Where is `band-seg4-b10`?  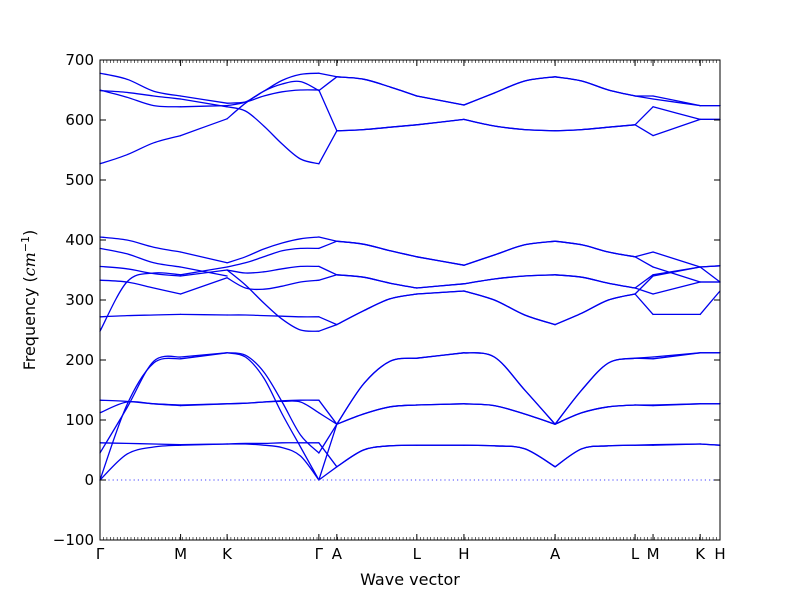 band-seg4-b10 is located at coordinates (377, 249).